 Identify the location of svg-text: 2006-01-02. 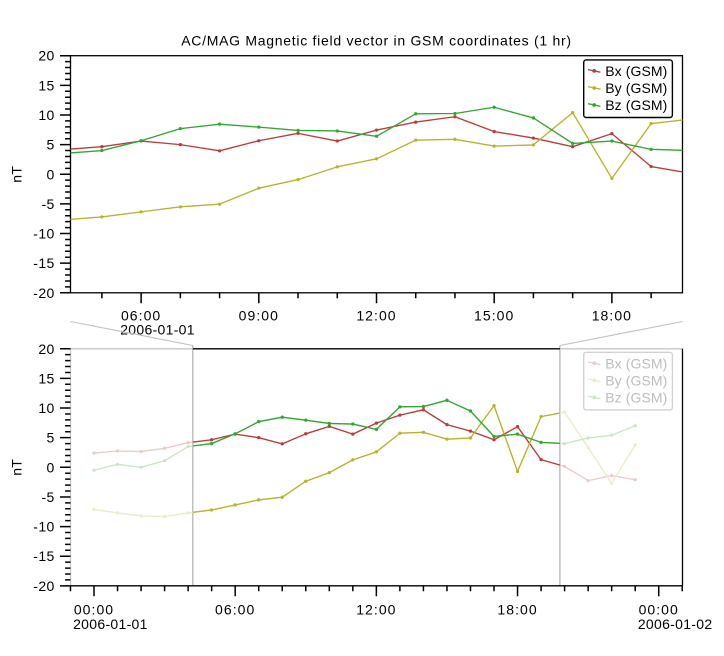
(675, 624).